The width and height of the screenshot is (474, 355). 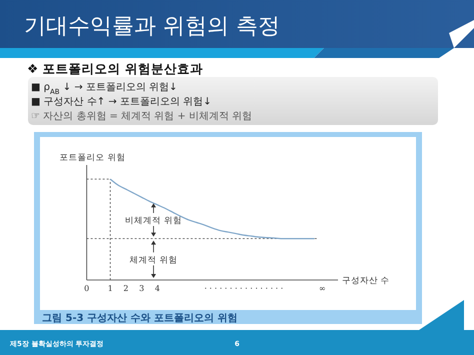 I want to click on text: ■ ρ$_{AB}$ ↓ → 포트폴리오의 위험↓, so click(x=104, y=89).